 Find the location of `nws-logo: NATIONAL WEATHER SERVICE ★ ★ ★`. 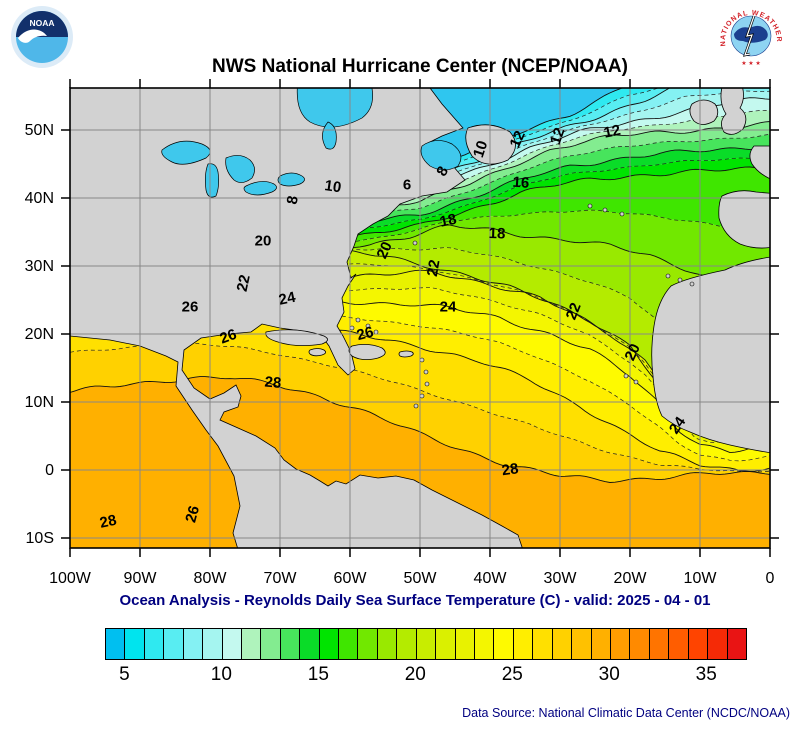

nws-logo: NATIONAL WEATHER SERVICE ★ ★ ★ is located at coordinates (750, 35).